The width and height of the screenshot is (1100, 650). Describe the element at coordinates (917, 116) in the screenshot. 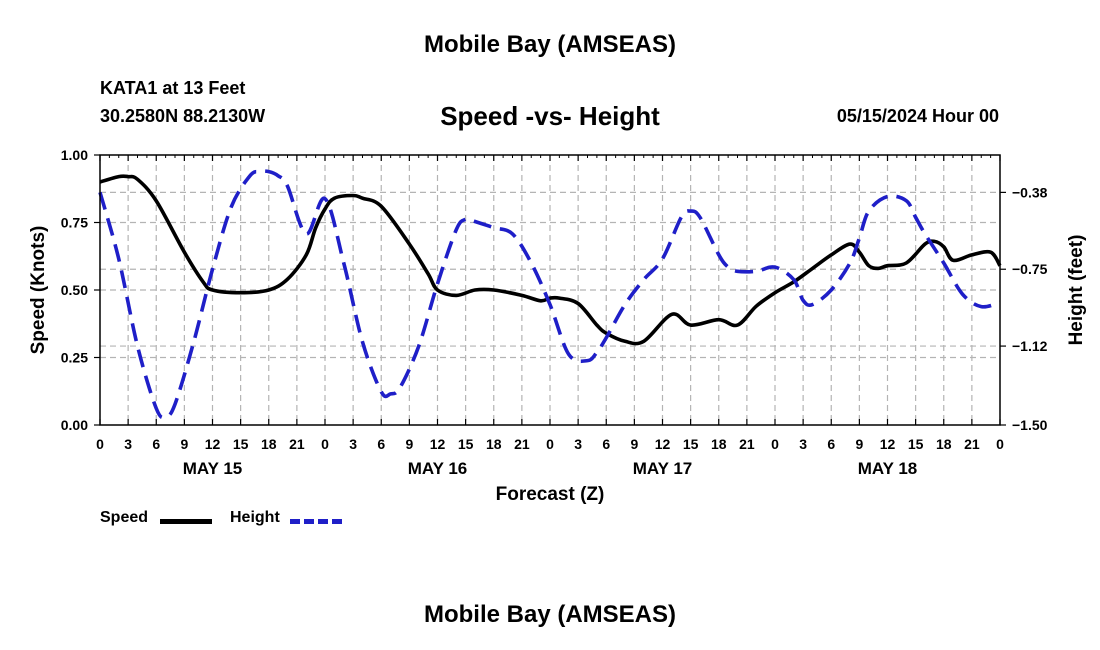

I see `forecast-run-time: 05/15/2024 Hour 00` at that location.